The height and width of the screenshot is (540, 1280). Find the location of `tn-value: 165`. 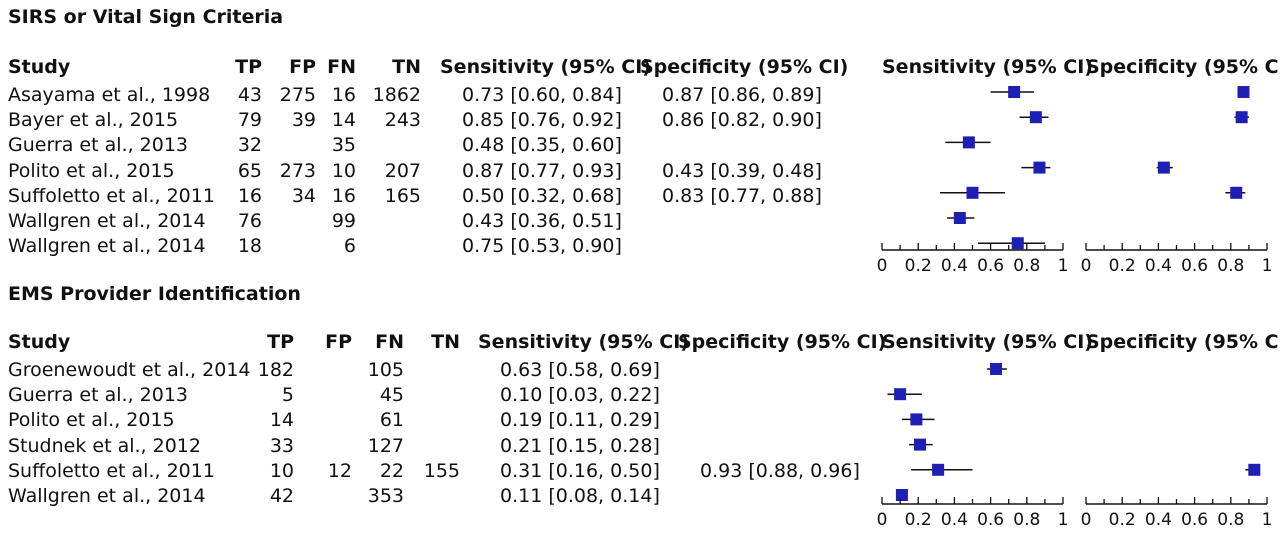

tn-value: 165 is located at coordinates (402, 195).